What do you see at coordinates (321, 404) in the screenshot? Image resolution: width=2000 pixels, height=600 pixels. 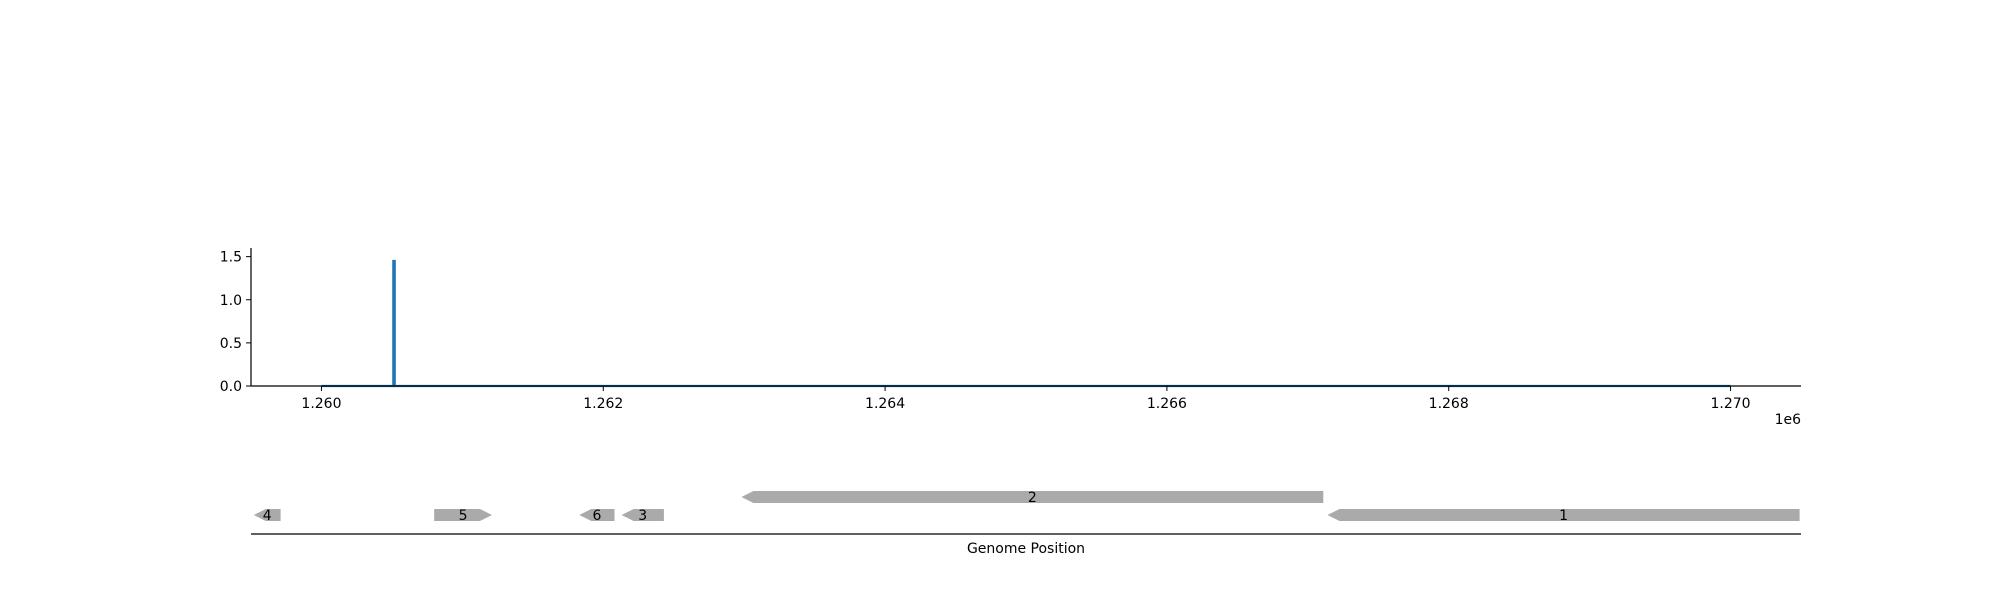 I see `x-tick-label: 1.260` at bounding box center [321, 404].